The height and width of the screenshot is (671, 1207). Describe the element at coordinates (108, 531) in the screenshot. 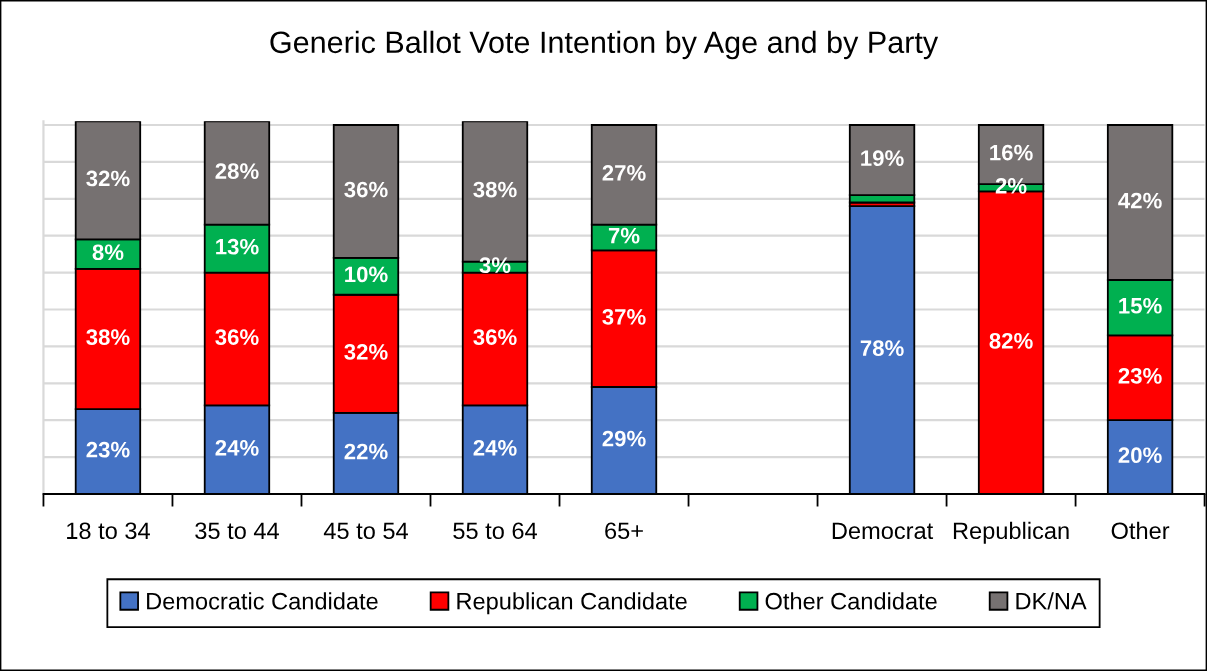

I see `x-tick-label: 18 to 34` at that location.